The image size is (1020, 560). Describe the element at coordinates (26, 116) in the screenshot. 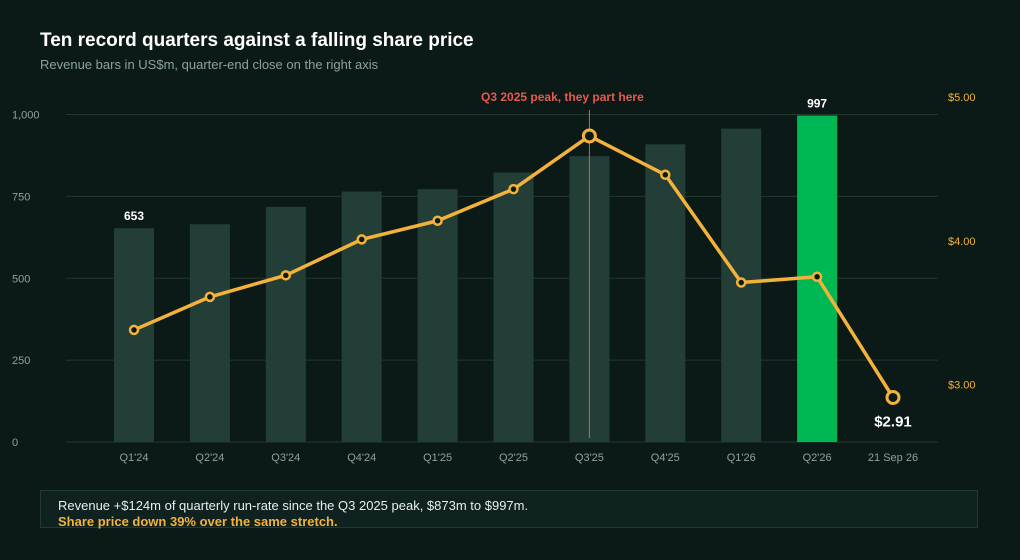

I see `left-axis-tick: 1,000` at that location.